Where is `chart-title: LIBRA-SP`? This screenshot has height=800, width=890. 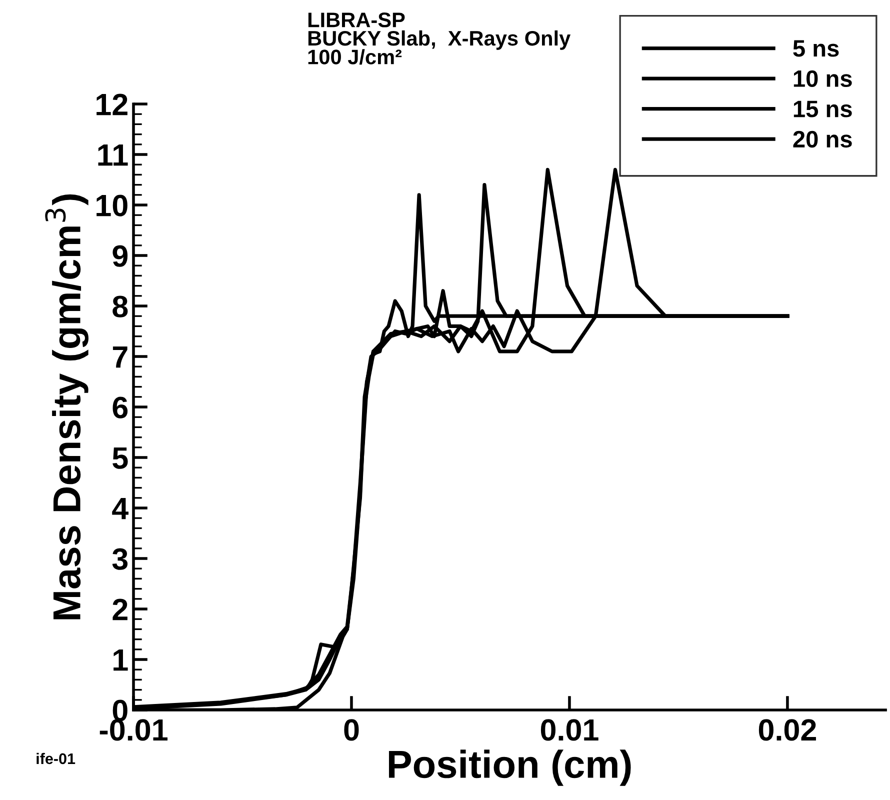
chart-title: LIBRA-SP is located at coordinates (356, 20).